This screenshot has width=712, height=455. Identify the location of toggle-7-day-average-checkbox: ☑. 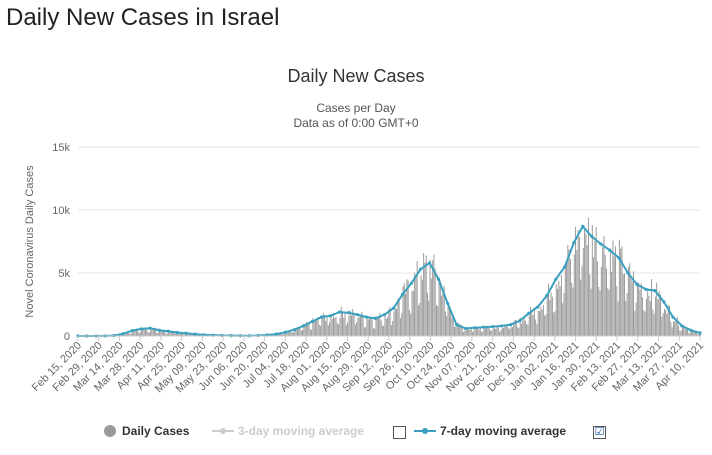
(599, 432).